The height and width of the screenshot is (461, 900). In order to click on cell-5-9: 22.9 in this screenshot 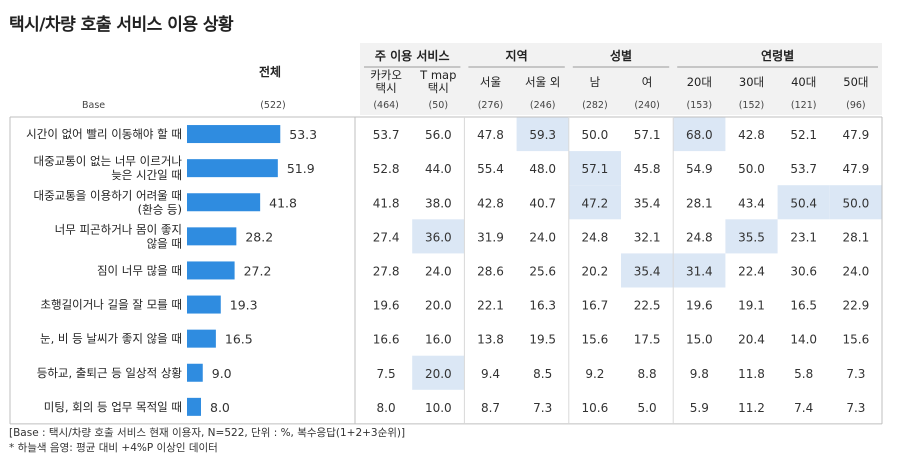, I will do `click(856, 306)`.